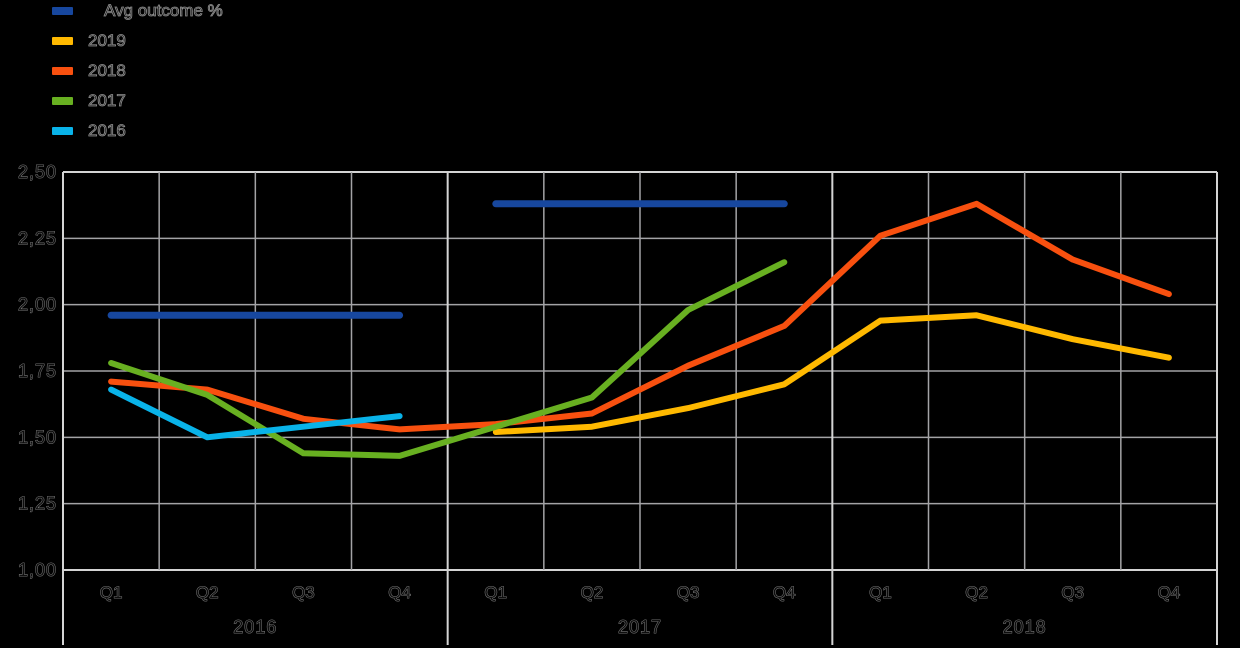 This screenshot has height=648, width=1240. What do you see at coordinates (62, 131) in the screenshot?
I see `legend-swatch-2016` at bounding box center [62, 131].